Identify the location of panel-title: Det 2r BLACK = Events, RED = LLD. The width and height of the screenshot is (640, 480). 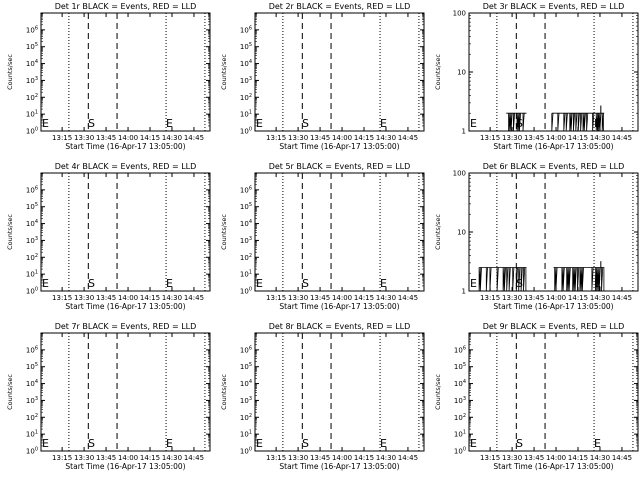
(340, 6).